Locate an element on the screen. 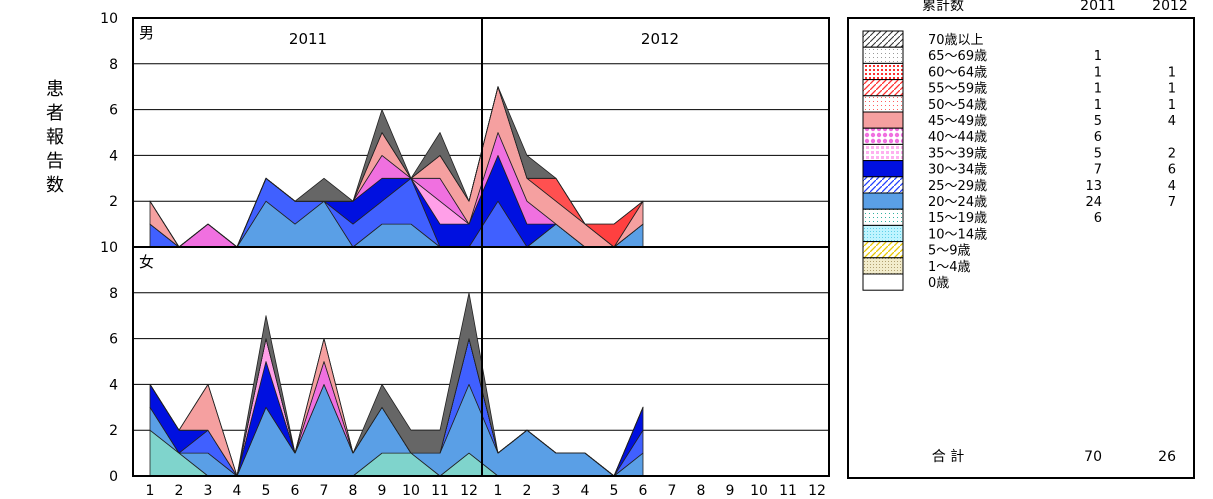 The height and width of the screenshot is (499, 1213). panel-label: 男 is located at coordinates (146, 33).